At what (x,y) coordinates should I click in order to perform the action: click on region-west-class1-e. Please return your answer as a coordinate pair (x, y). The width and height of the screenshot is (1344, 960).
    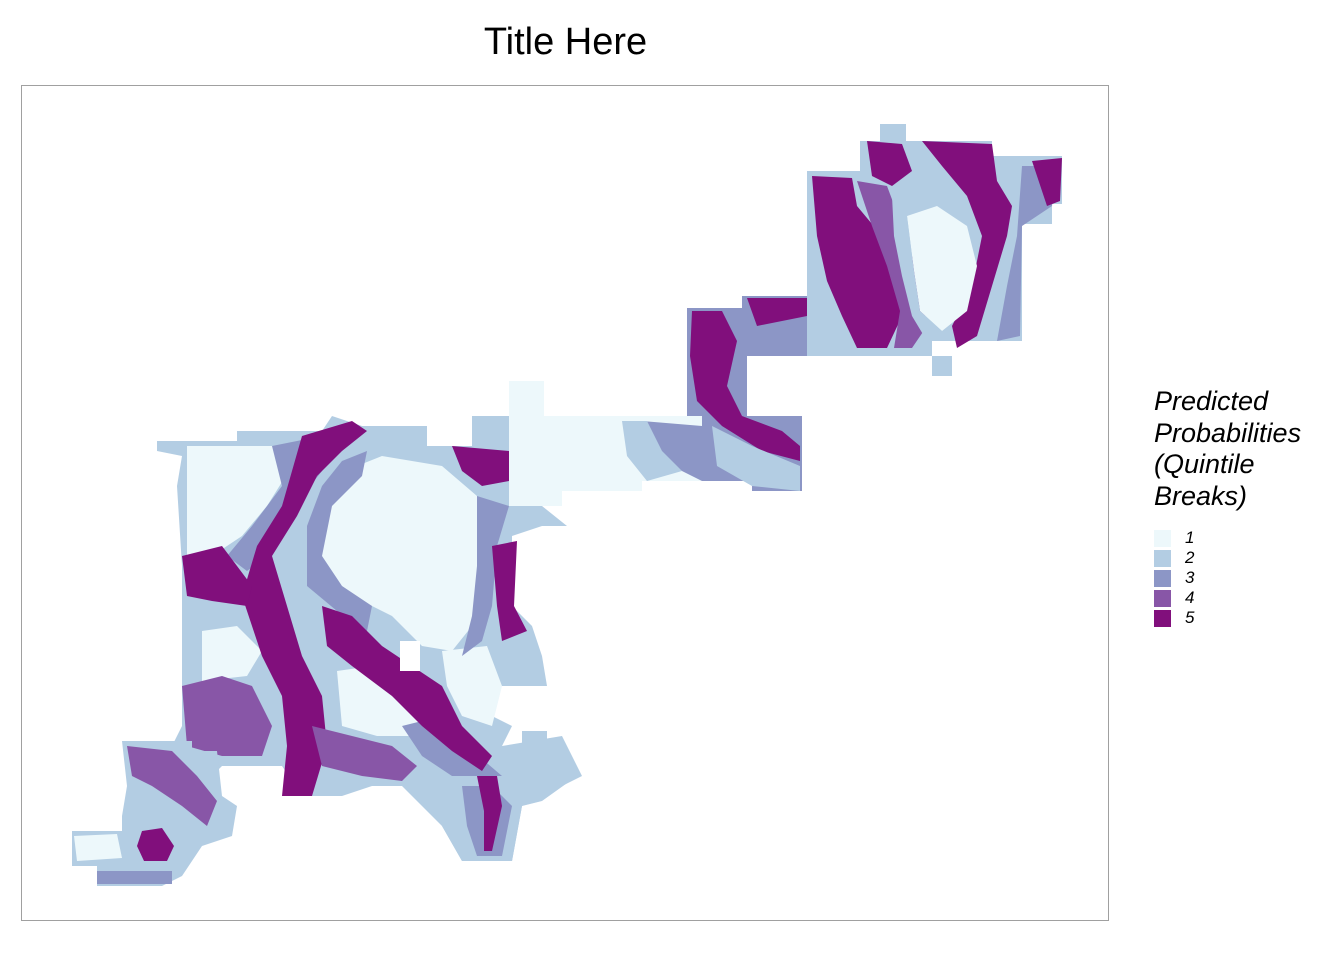
    Looking at the image, I should click on (472, 686).